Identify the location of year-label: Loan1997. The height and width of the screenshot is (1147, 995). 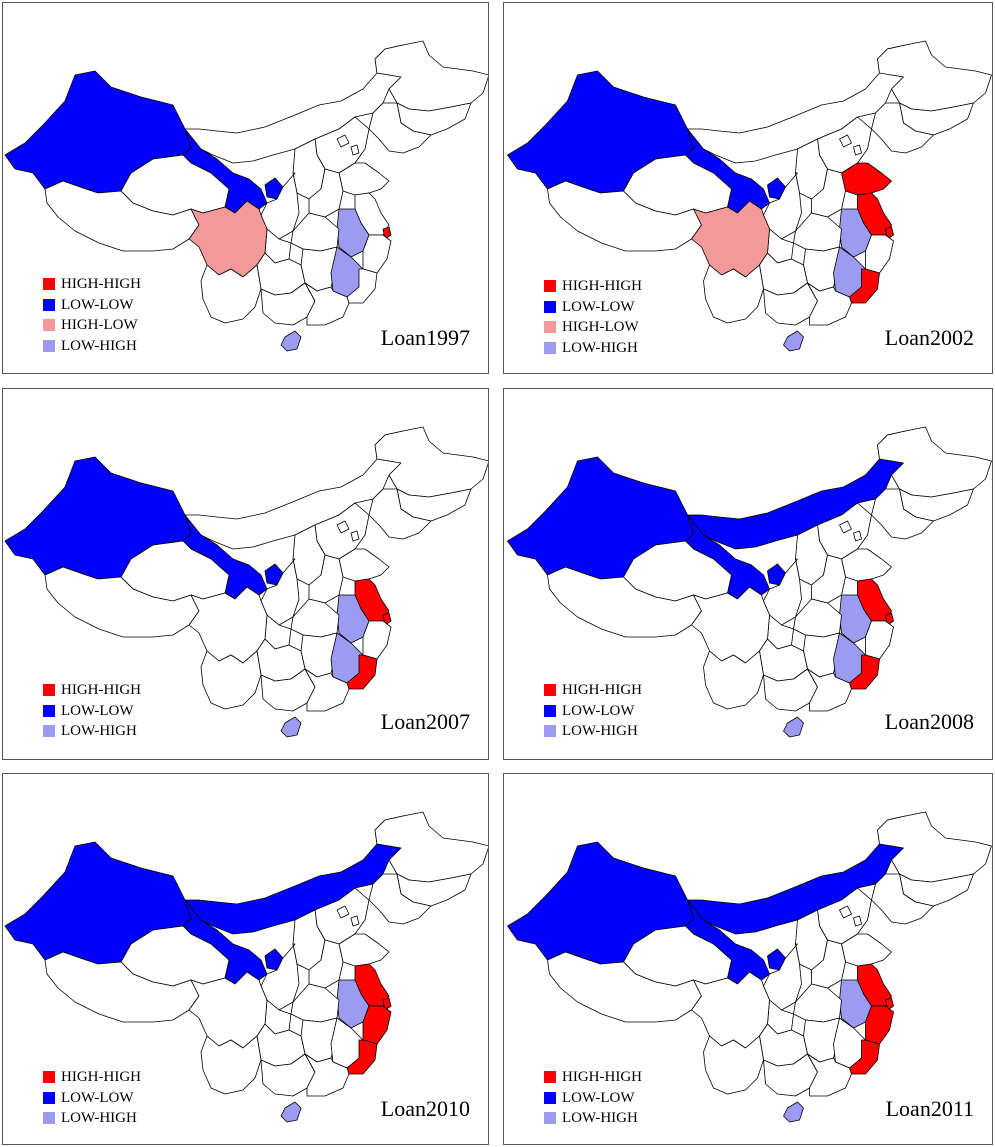
(425, 337).